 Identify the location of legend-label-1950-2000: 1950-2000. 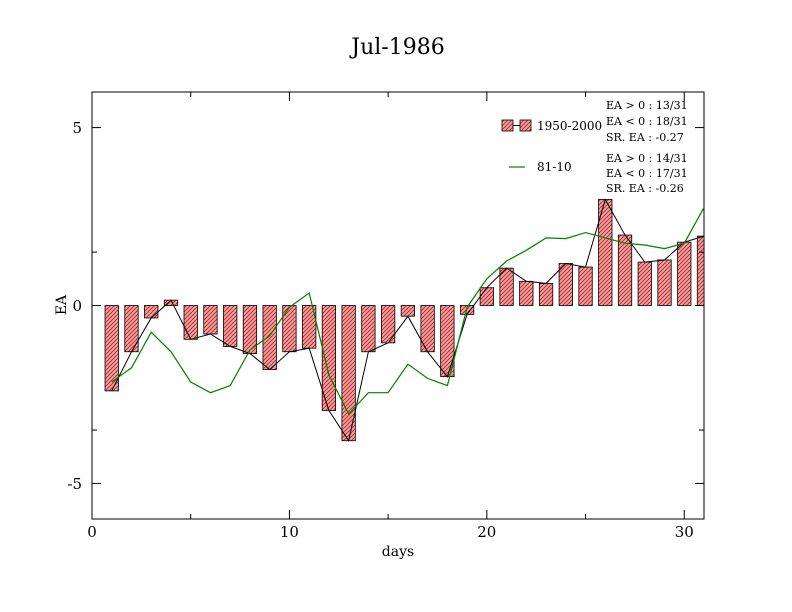
(569, 126).